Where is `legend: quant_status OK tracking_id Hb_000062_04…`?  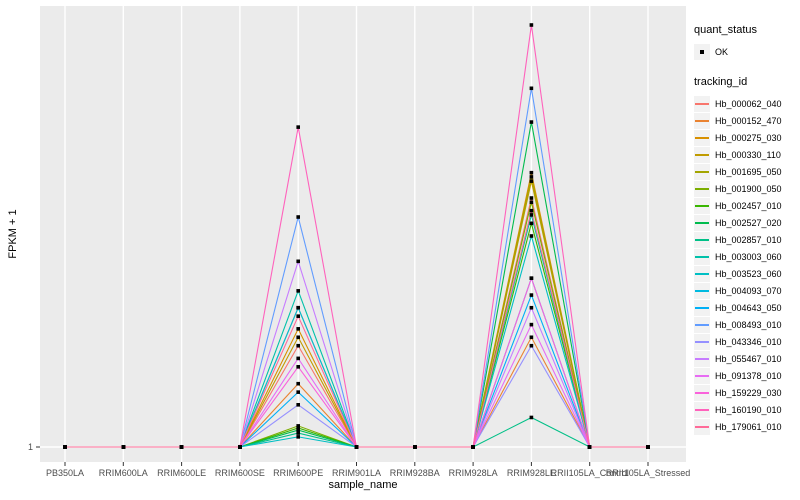
legend: quant_status OK tracking_id Hb_000062_04… is located at coordinates (747, 229).